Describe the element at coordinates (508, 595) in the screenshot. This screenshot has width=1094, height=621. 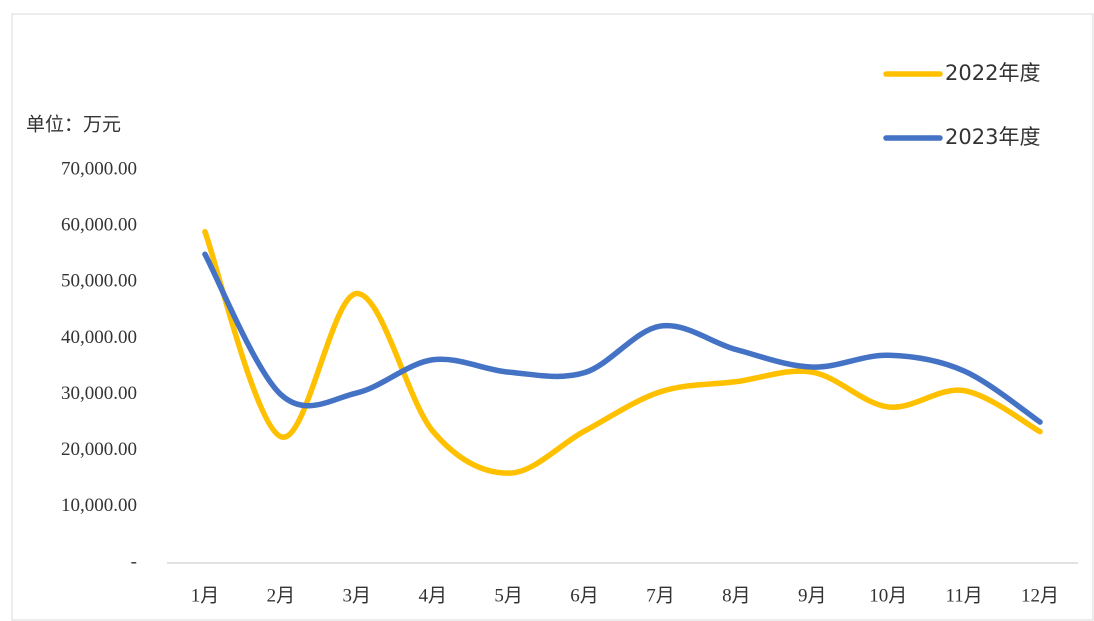
I see `x-tick-label: 5月` at that location.